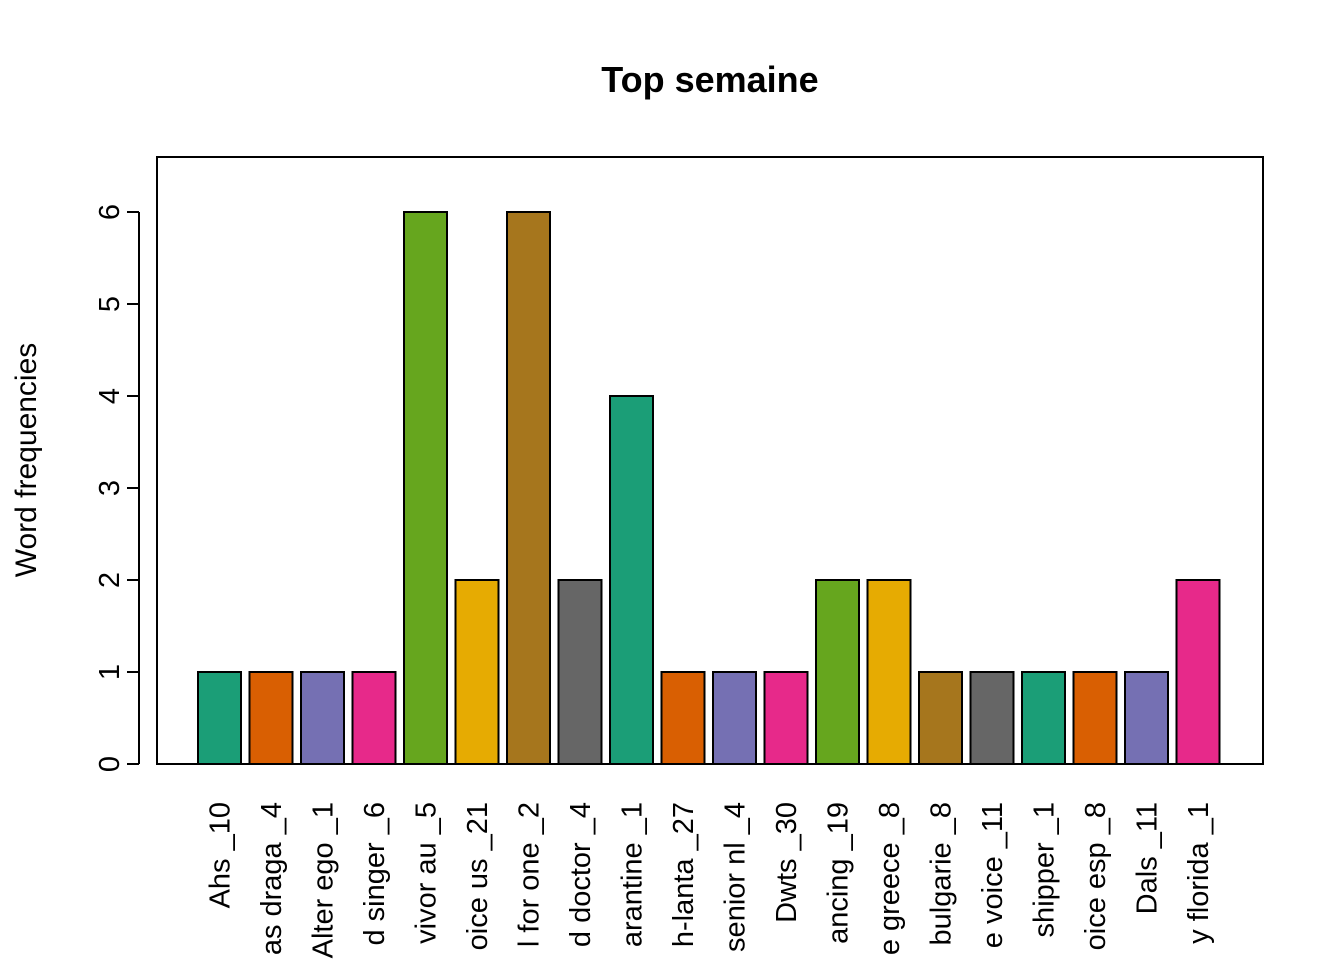 The width and height of the screenshot is (1344, 960). Describe the element at coordinates (890, 878) in the screenshot. I see `x-tick-label-14: e greece _8` at that location.